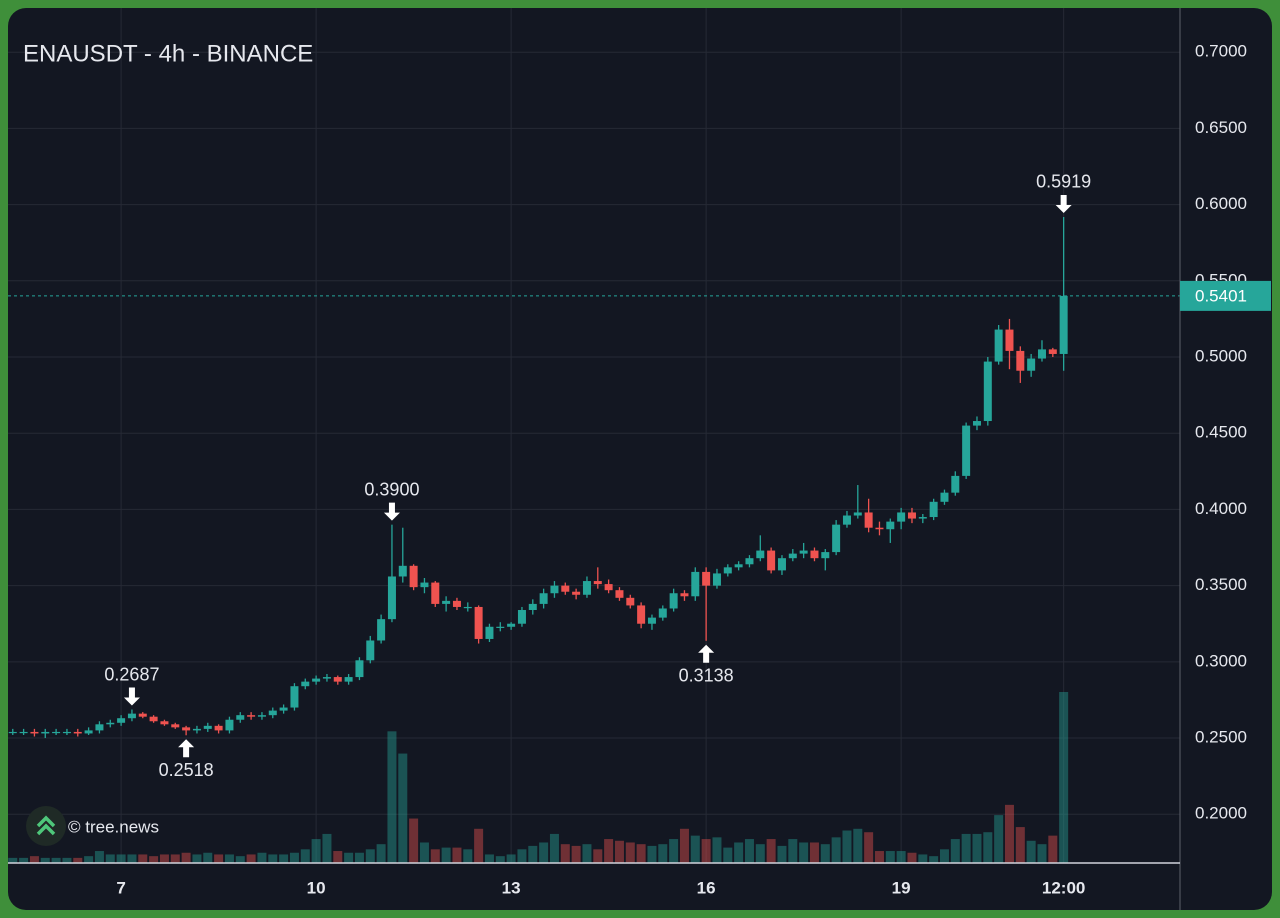  What do you see at coordinates (92, 826) in the screenshot?
I see `watermark: © tree.news` at bounding box center [92, 826].